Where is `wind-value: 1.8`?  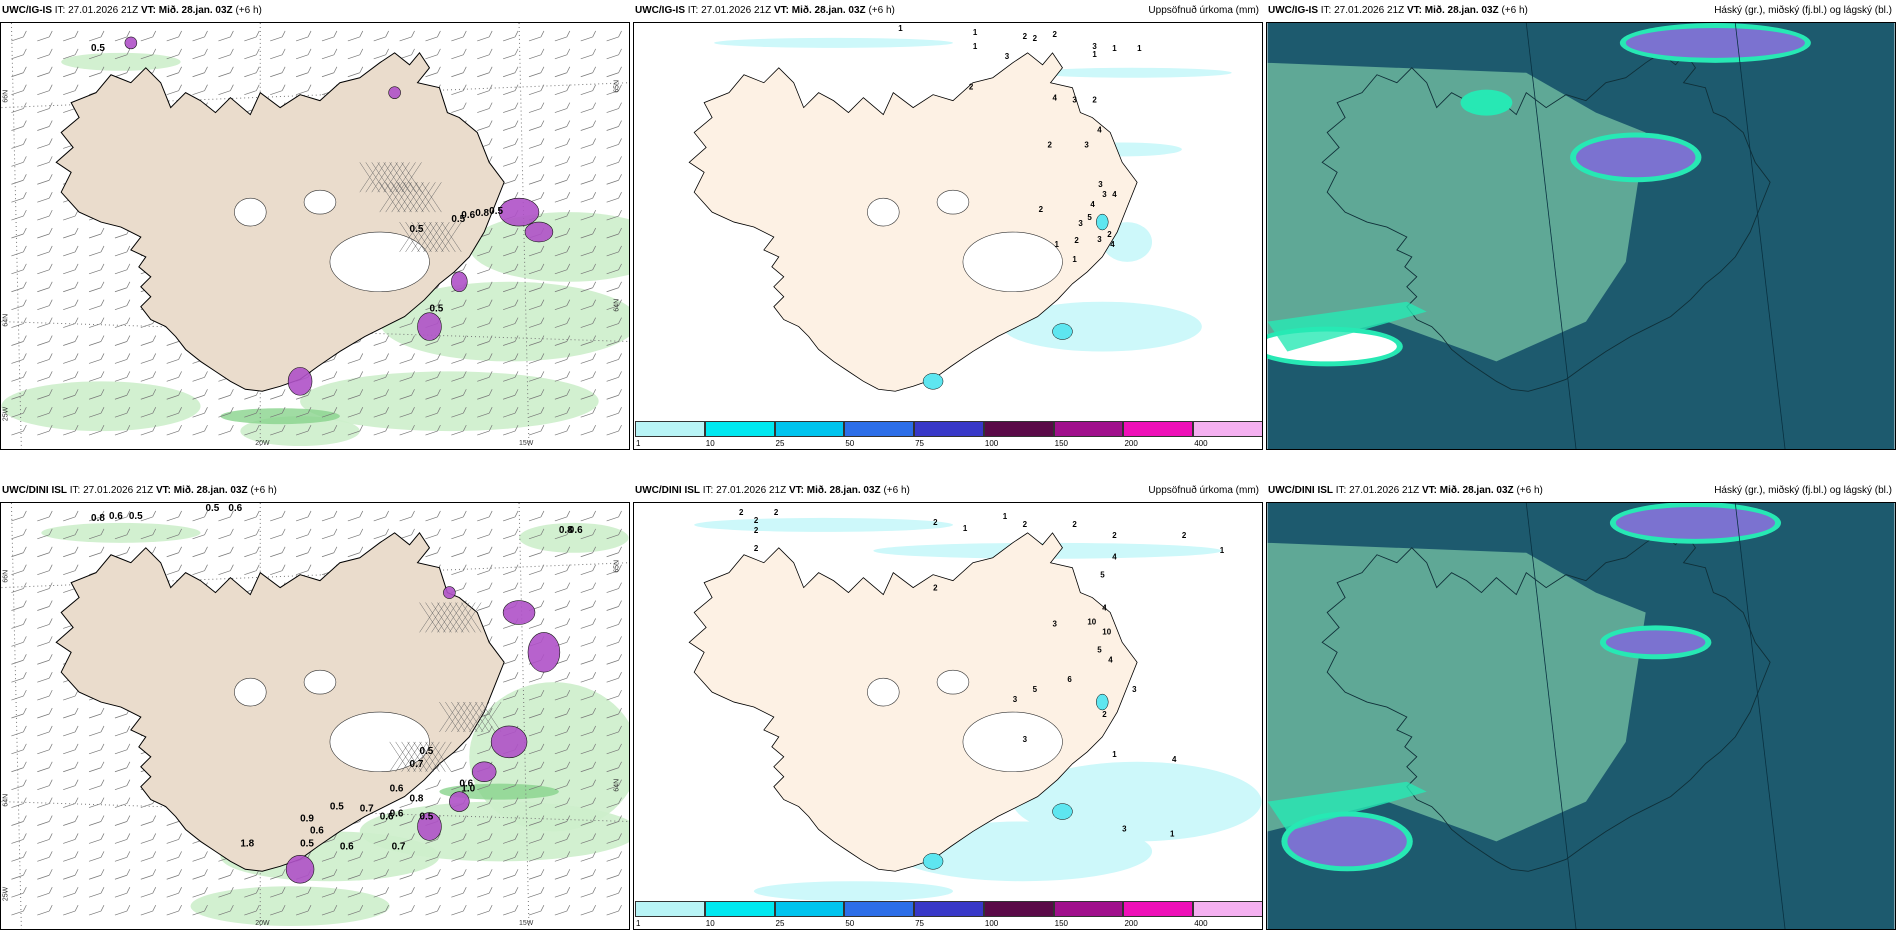
wind-value: 1.8 is located at coordinates (247, 843).